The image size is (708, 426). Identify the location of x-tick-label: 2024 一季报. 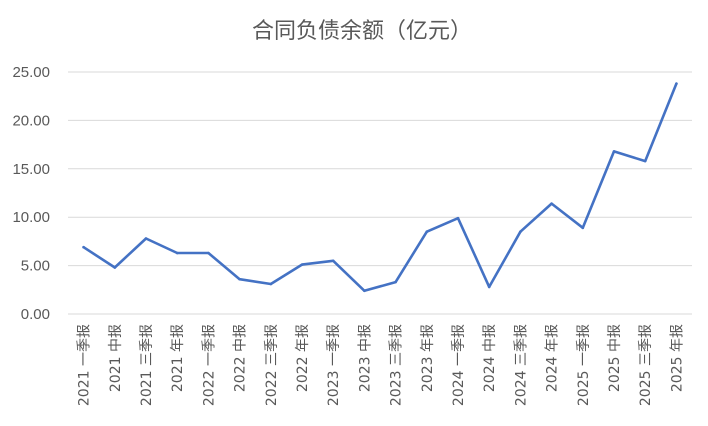
(459, 365).